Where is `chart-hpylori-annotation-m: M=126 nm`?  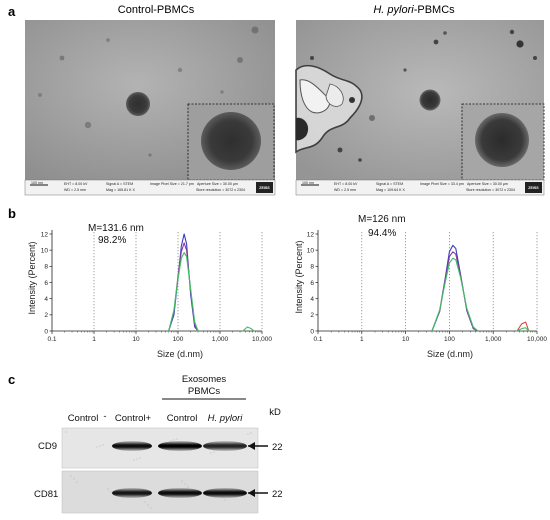 chart-hpylori-annotation-m: M=126 nm is located at coordinates (382, 219).